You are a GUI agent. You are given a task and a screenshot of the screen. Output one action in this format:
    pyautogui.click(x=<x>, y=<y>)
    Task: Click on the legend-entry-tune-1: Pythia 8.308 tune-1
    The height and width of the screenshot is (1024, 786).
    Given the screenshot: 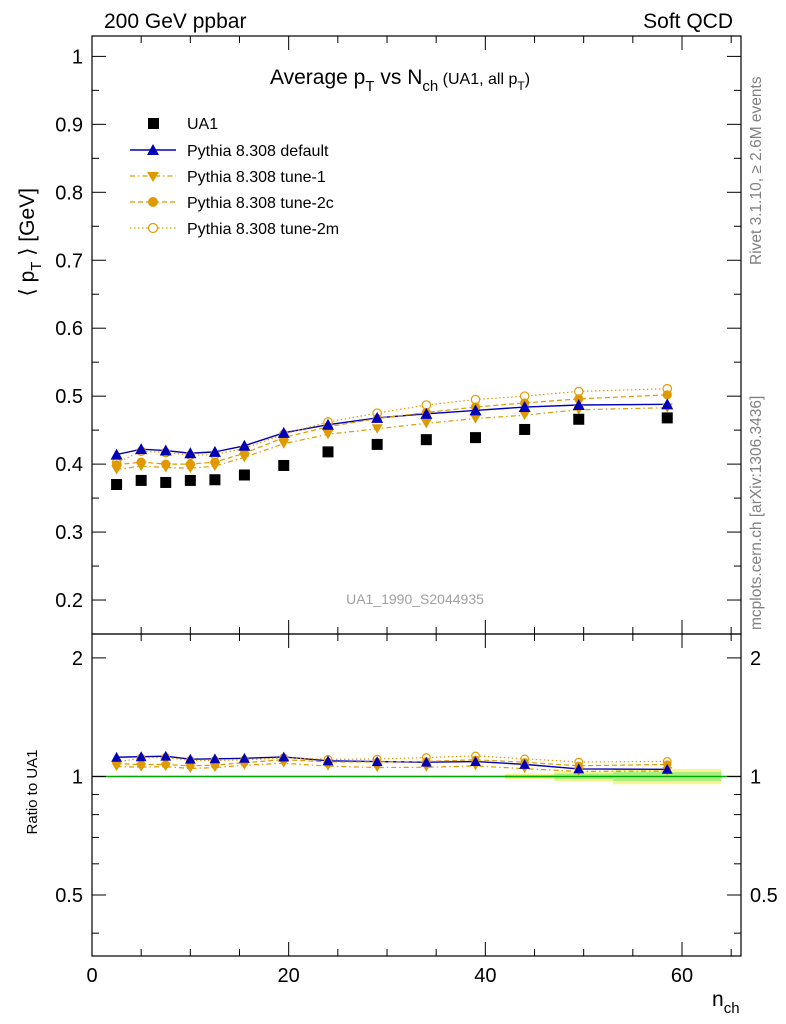 What is the action you would take?
    pyautogui.click(x=228, y=177)
    